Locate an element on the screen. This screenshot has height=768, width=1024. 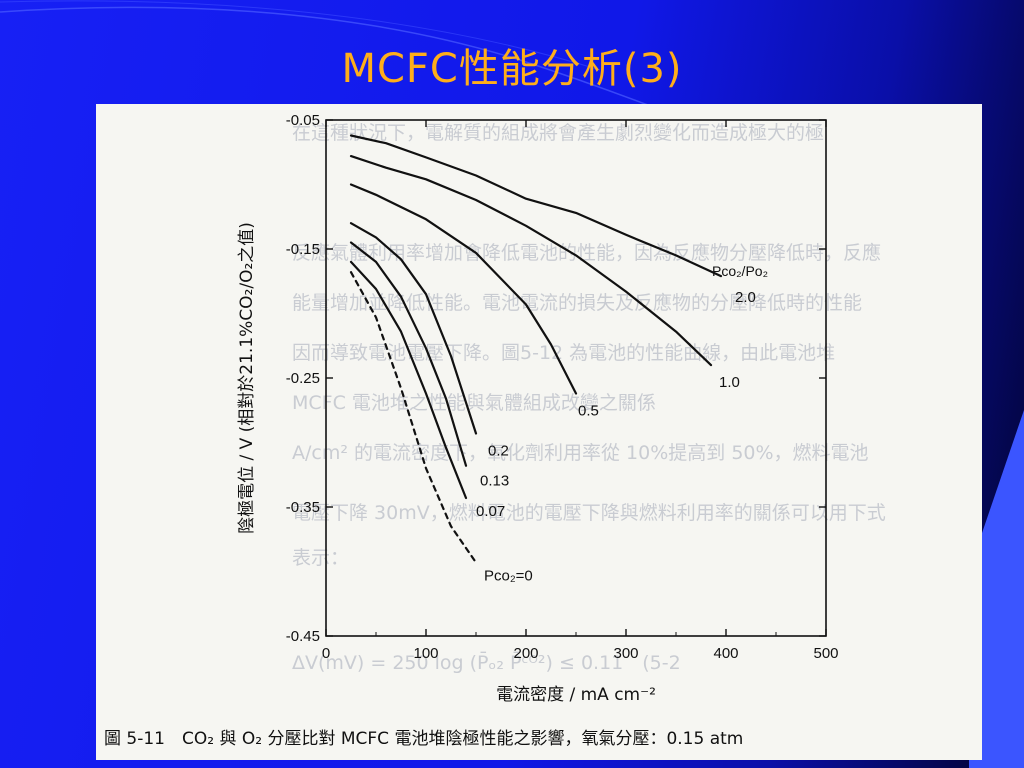
y-tick-label: -0.45 is located at coordinates (303, 636).